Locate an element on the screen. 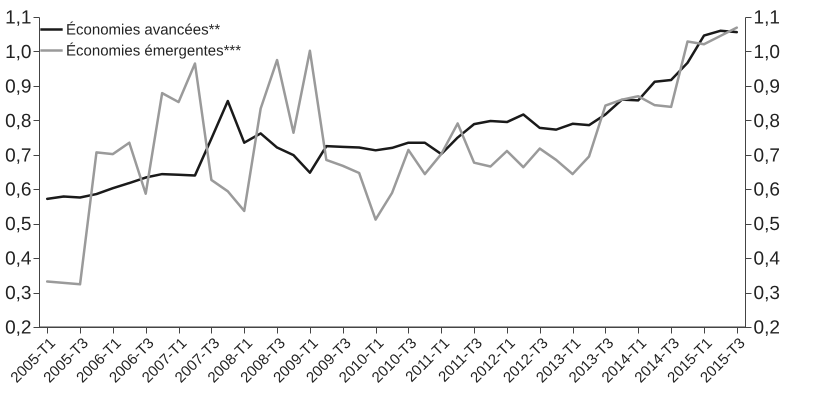 This screenshot has height=409, width=816. y-tick-label: 0,8 is located at coordinates (18, 121).